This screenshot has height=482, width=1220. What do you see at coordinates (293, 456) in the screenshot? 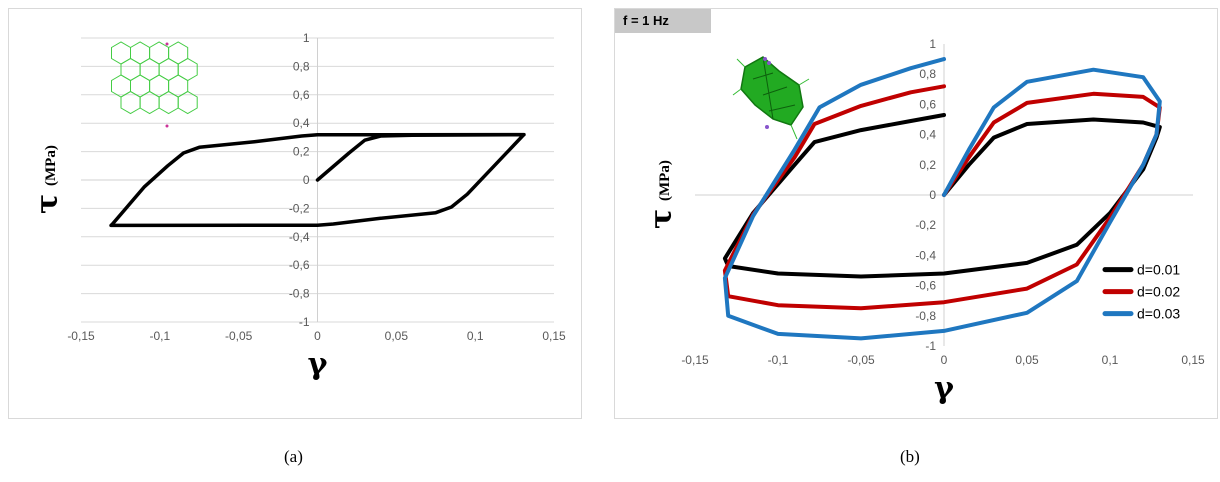
I see `caption-a: (a)` at bounding box center [293, 456].